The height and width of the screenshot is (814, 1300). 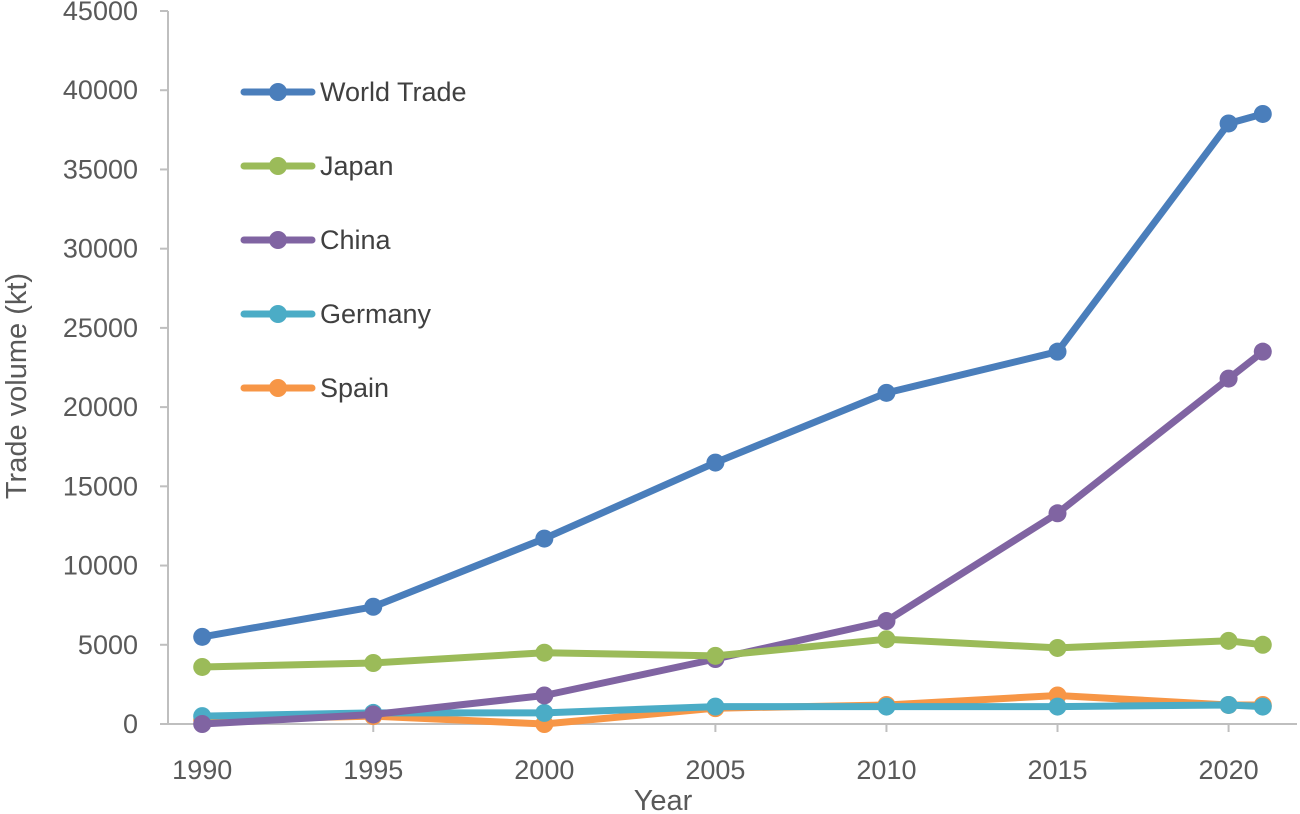 I want to click on y-tick-label: 35000, so click(x=100, y=169).